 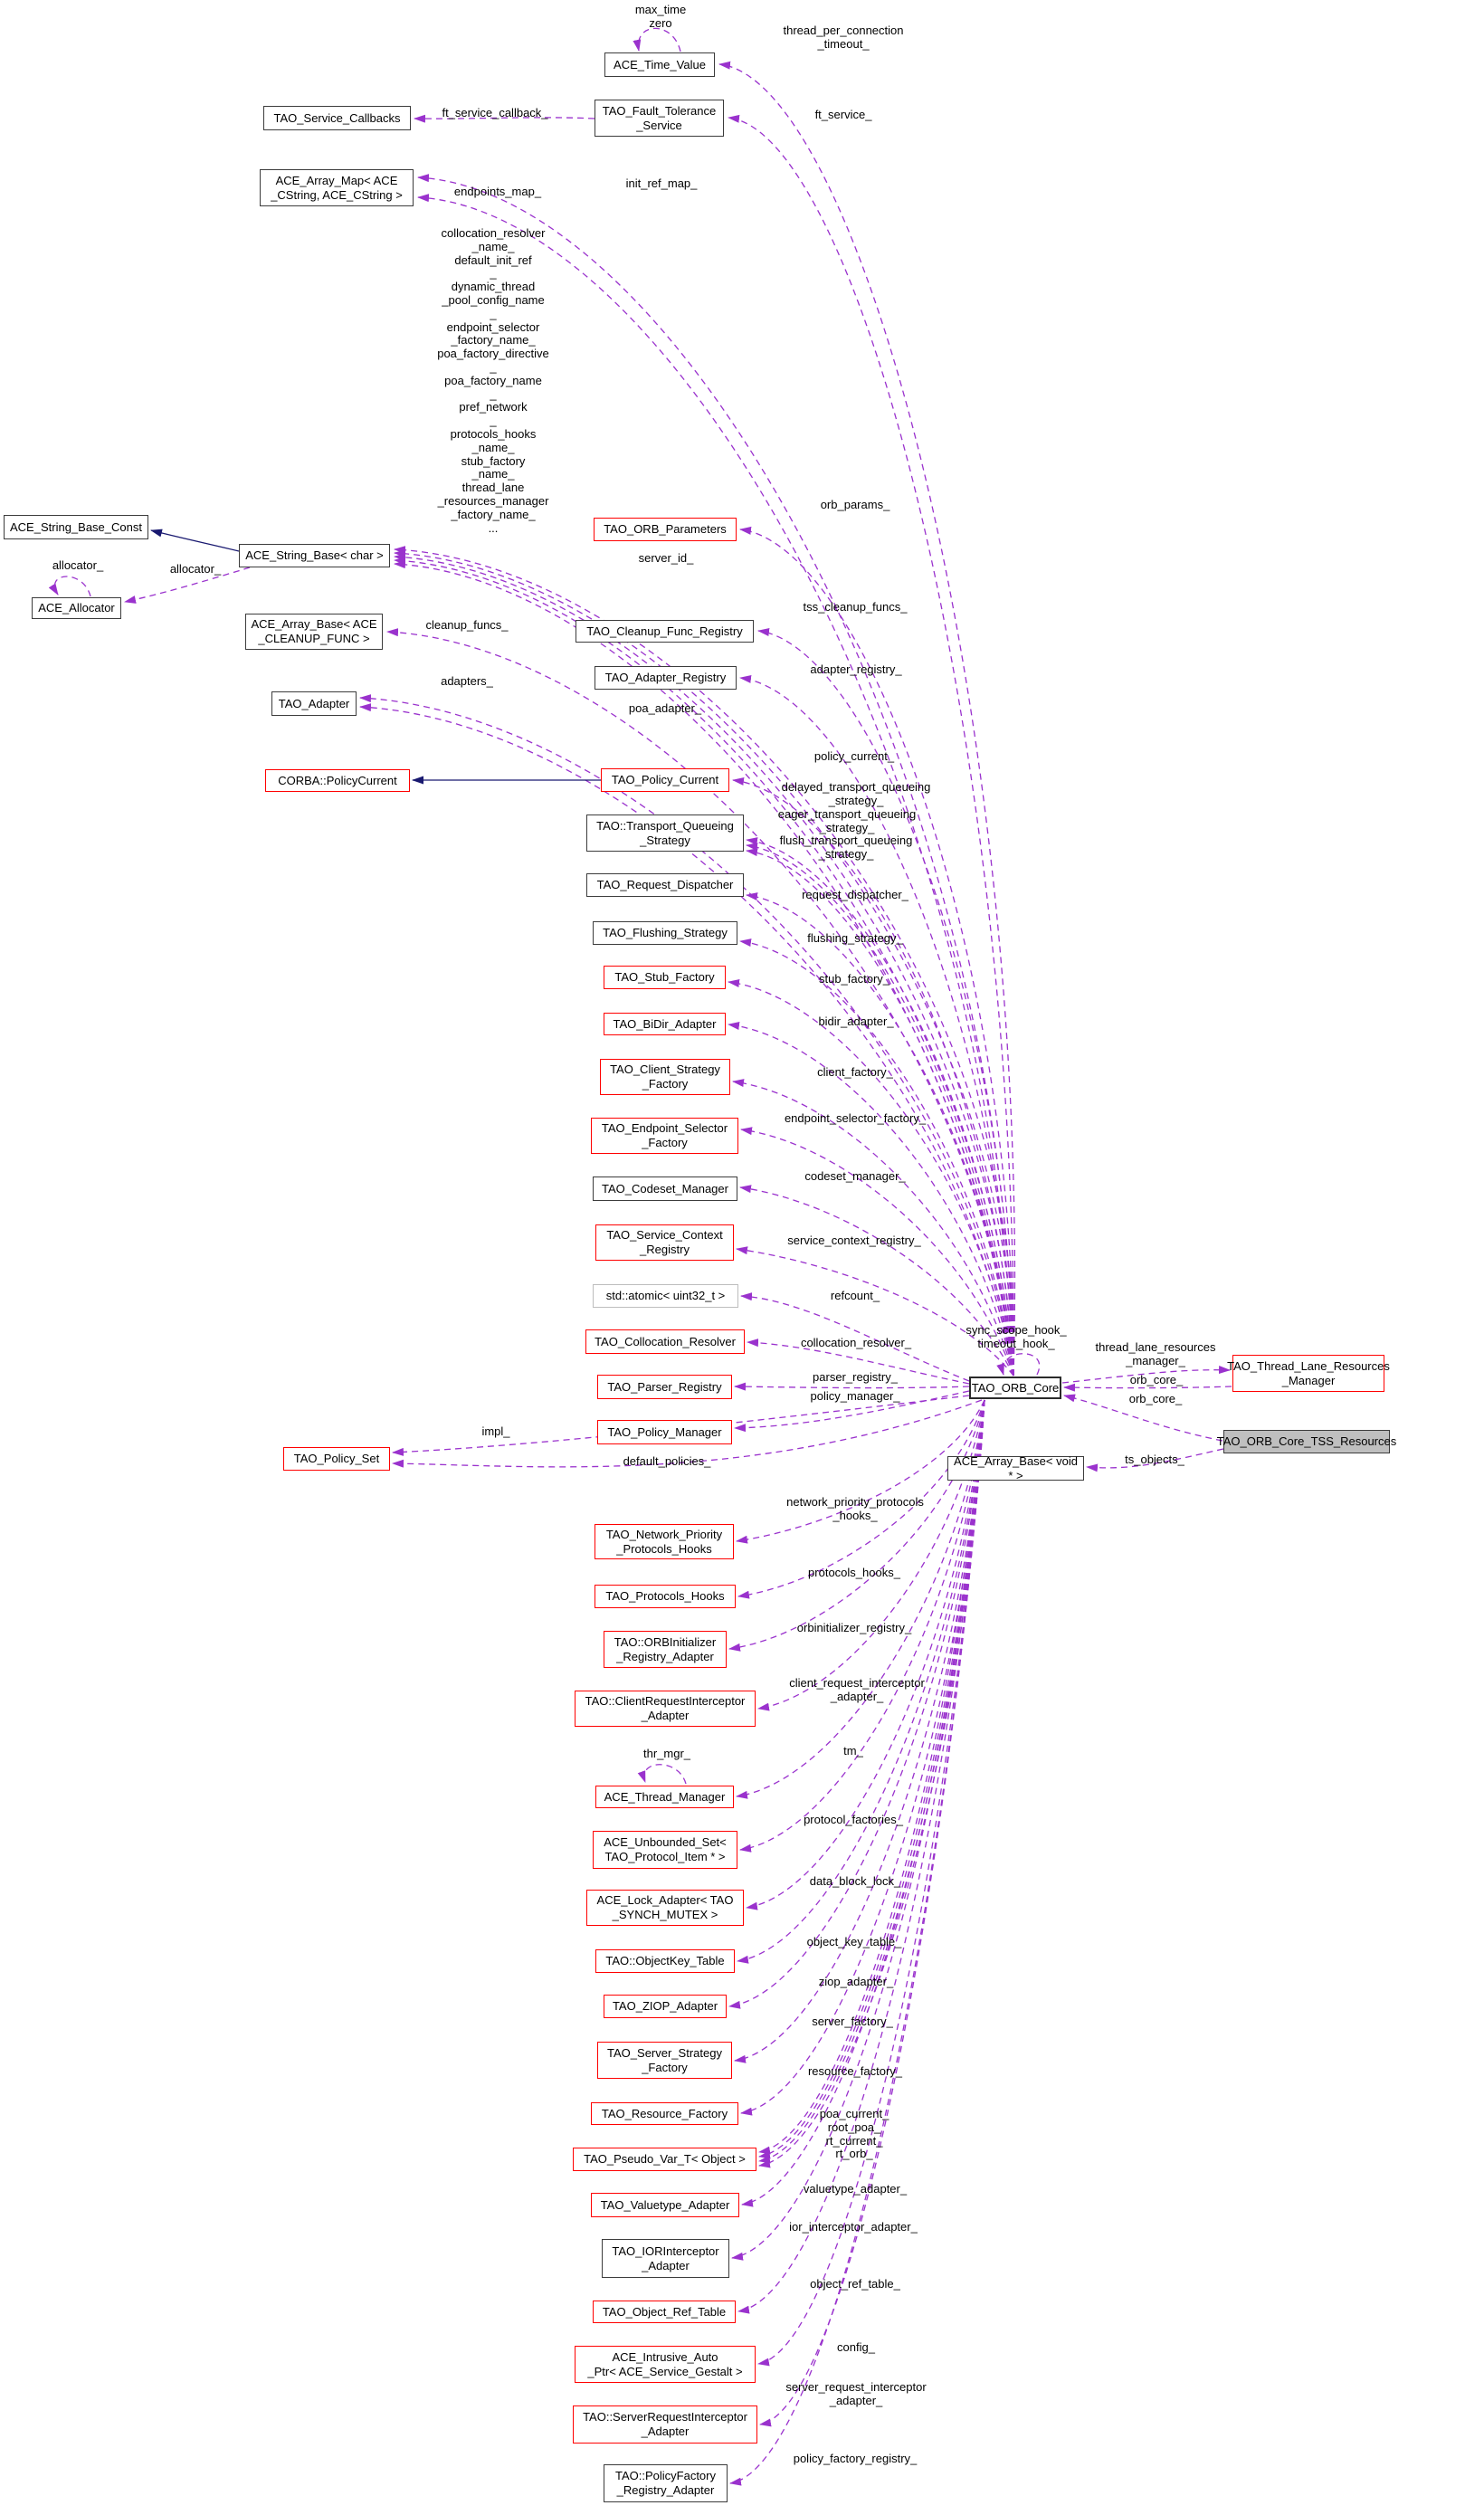 I want to click on class-node-ace-string-base-char: ACE_String_Base< char >, so click(x=314, y=556).